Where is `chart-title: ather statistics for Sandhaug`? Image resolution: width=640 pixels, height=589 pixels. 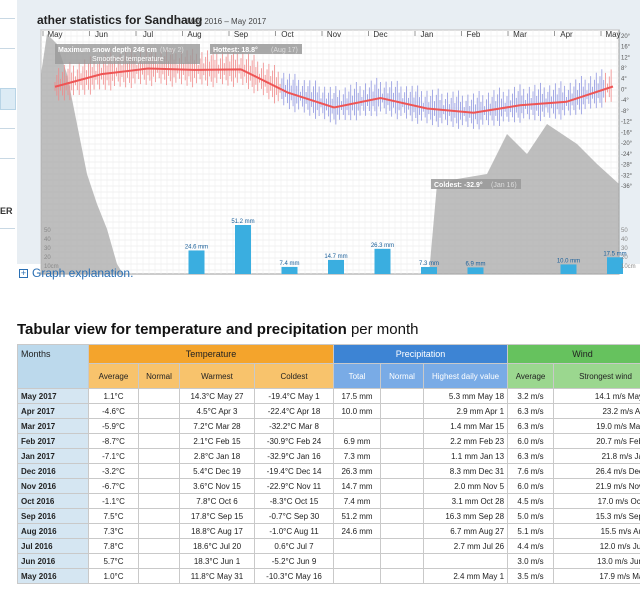 chart-title: ather statistics for Sandhaug is located at coordinates (119, 20).